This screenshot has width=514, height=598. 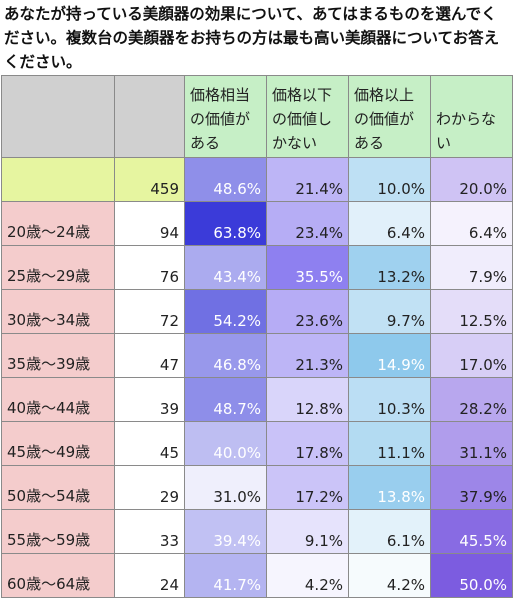 What do you see at coordinates (389, 116) in the screenshot?
I see `column-header: 価格以上の価値がある` at bounding box center [389, 116].